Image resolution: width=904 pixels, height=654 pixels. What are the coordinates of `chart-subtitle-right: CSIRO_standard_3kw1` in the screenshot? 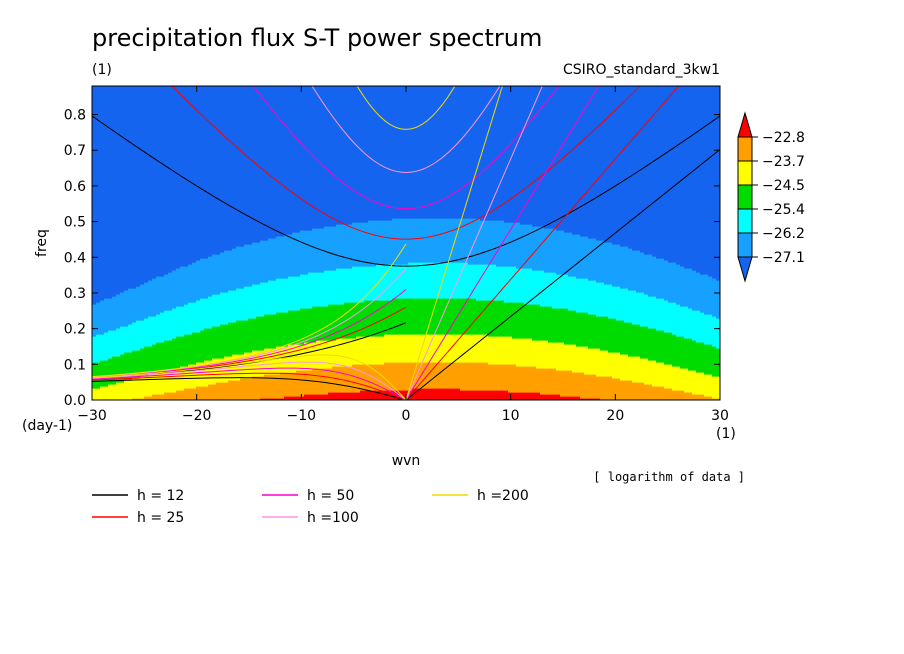 It's located at (641, 70).